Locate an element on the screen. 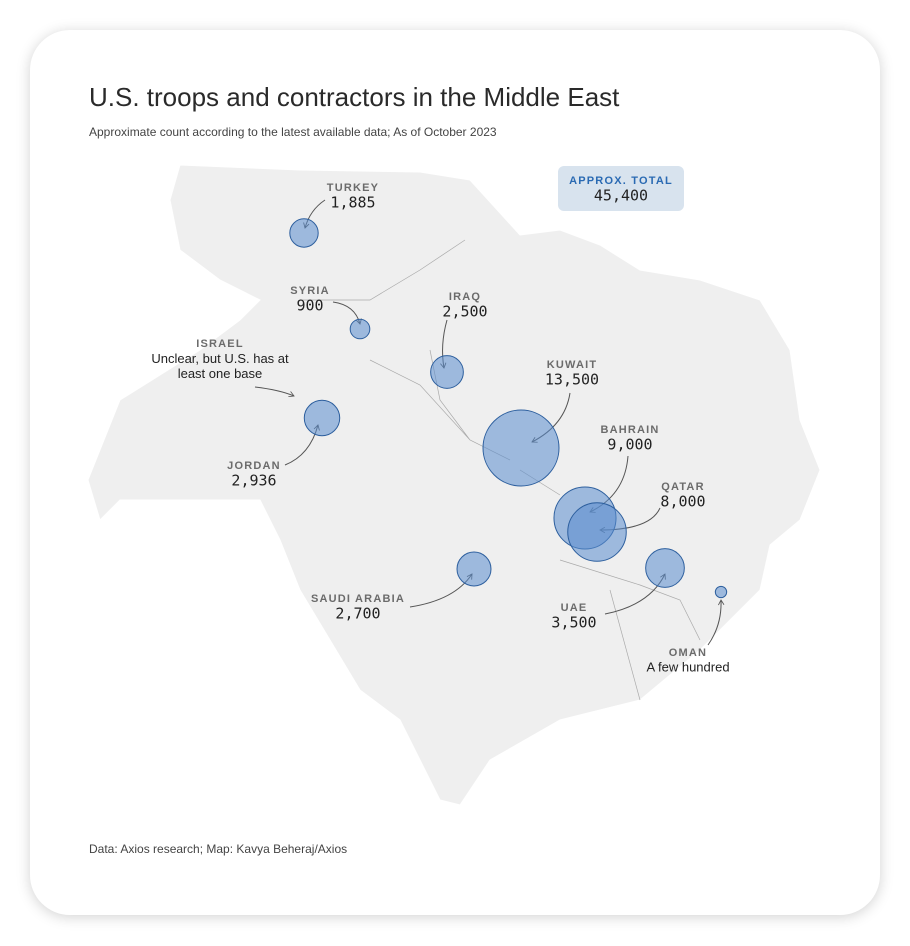  country-label: 900 is located at coordinates (309, 306).